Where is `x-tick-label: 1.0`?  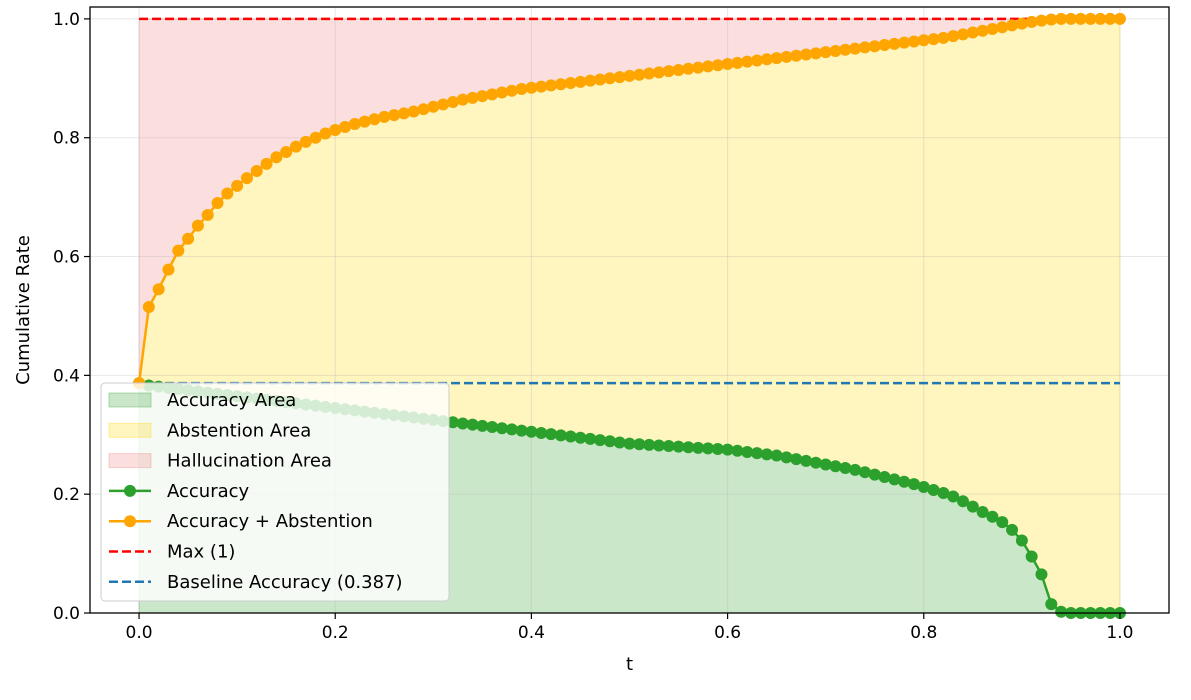 x-tick-label: 1.0 is located at coordinates (1119, 633).